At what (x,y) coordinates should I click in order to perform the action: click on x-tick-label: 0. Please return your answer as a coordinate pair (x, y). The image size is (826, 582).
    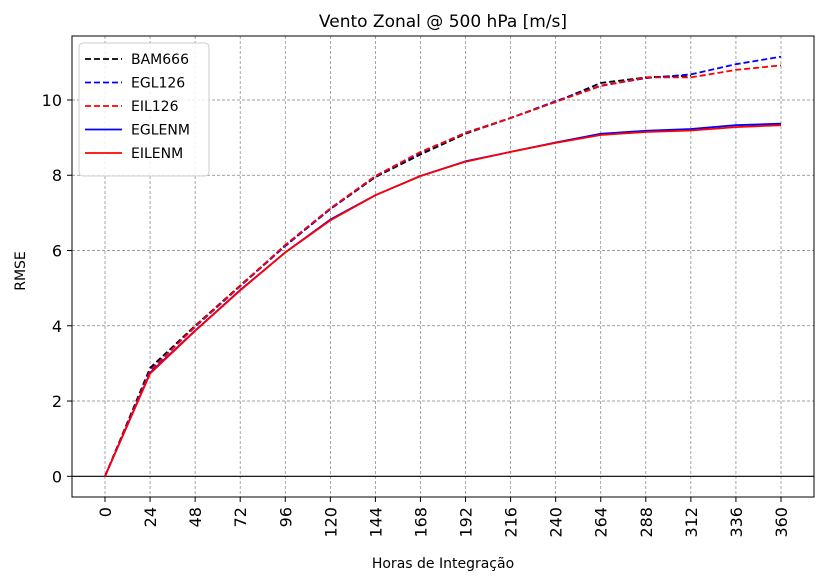
    Looking at the image, I should click on (105, 512).